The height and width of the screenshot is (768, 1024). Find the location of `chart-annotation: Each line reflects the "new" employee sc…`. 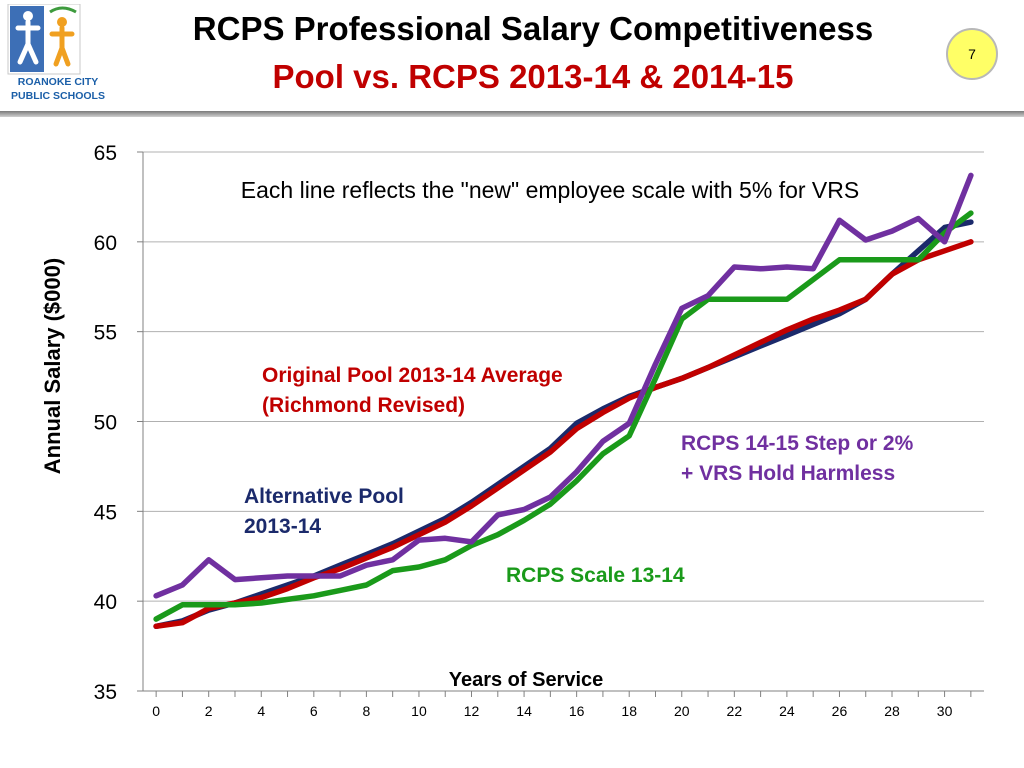

chart-annotation: Each line reflects the "new" employee sc… is located at coordinates (550, 190).